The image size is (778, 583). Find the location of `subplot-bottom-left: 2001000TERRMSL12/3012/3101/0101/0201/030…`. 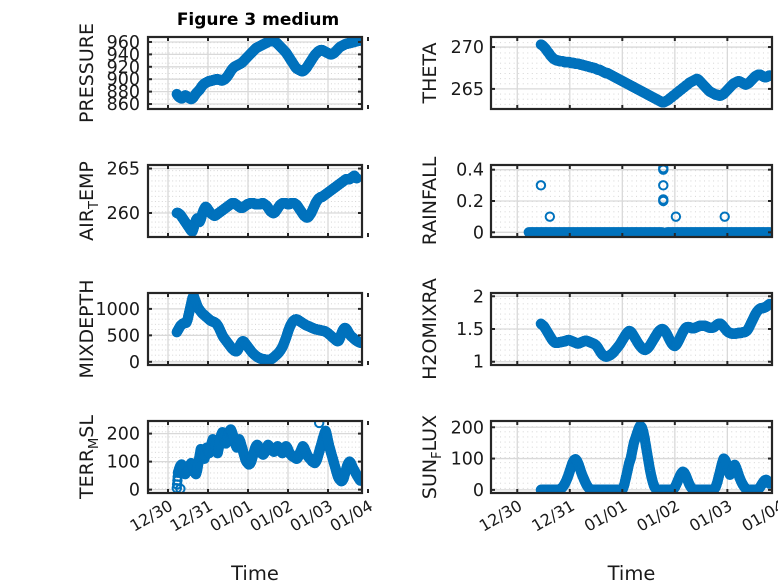

subplot-bottom-left: 2001000TERRMSL12/3012/3101/0101/0201/030… is located at coordinates (226, 499).